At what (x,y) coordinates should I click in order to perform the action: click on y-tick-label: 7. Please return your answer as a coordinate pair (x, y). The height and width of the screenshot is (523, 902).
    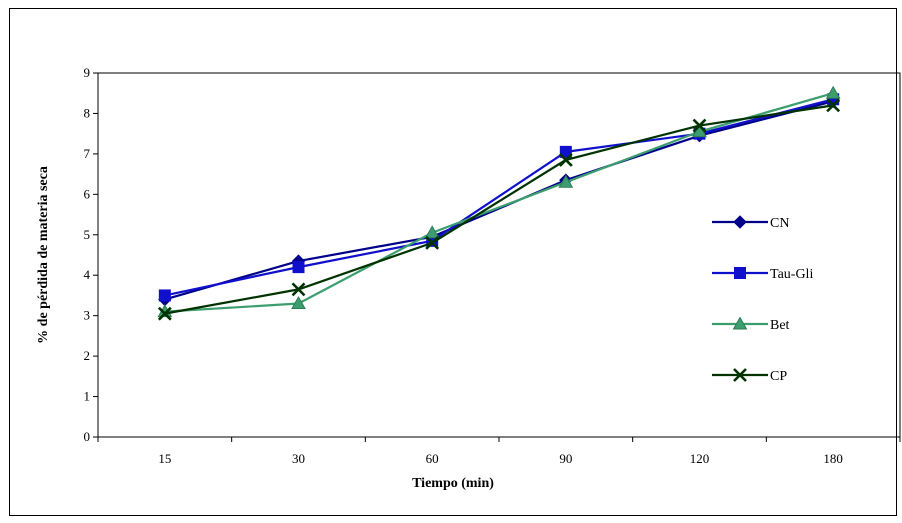
    Looking at the image, I should click on (87, 153).